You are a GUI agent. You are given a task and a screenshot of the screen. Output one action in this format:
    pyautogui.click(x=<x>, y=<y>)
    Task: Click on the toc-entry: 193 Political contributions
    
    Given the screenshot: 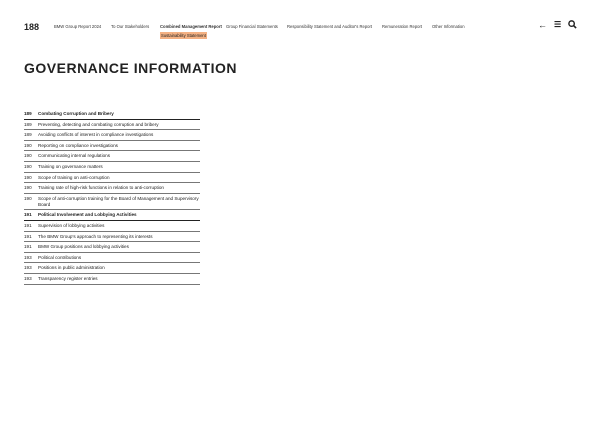 What is the action you would take?
    pyautogui.click(x=112, y=258)
    